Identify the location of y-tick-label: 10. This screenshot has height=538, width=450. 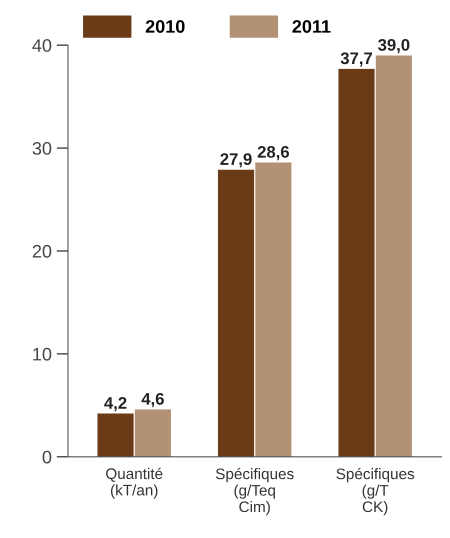
(42, 354).